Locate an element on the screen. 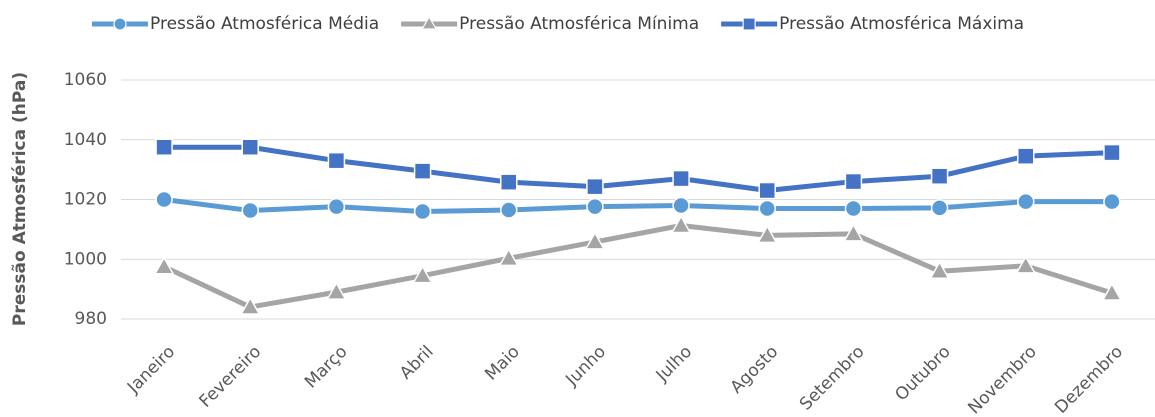 This screenshot has width=1155, height=417. x-tick-label: Outubro is located at coordinates (922, 373).